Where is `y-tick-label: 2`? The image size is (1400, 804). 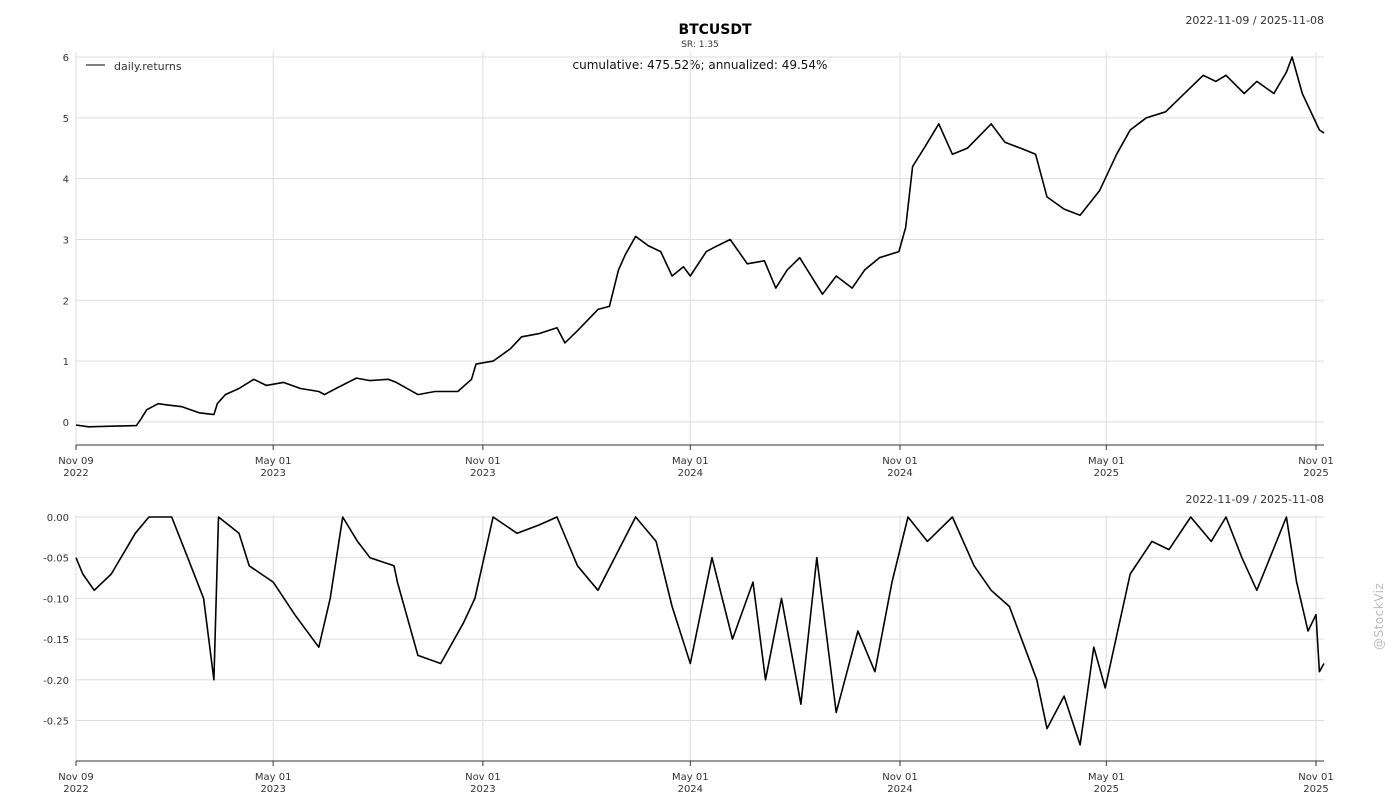 y-tick-label: 2 is located at coordinates (66, 301).